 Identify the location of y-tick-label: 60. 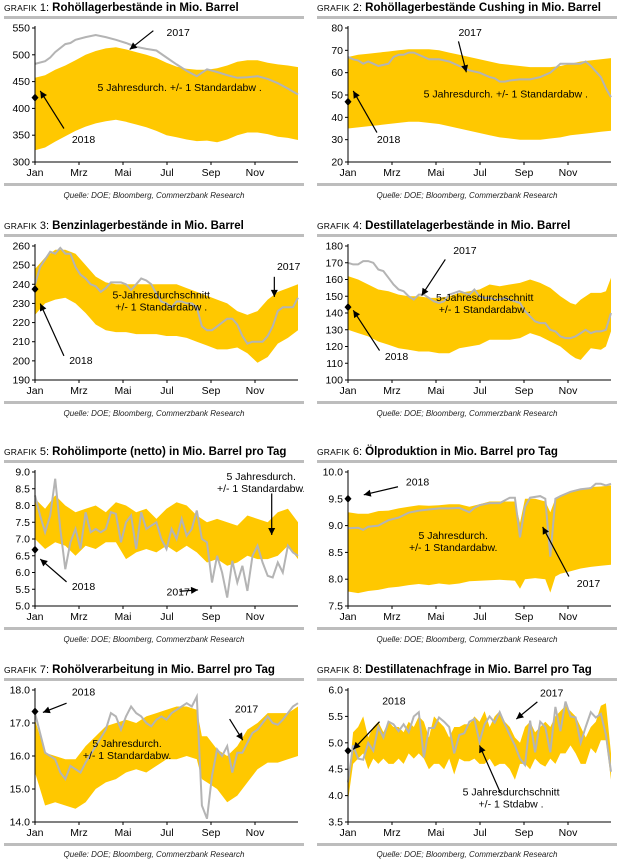
(337, 73).